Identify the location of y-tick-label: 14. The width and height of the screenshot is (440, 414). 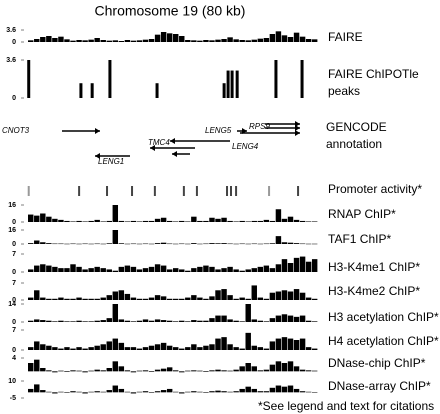
(12, 304).